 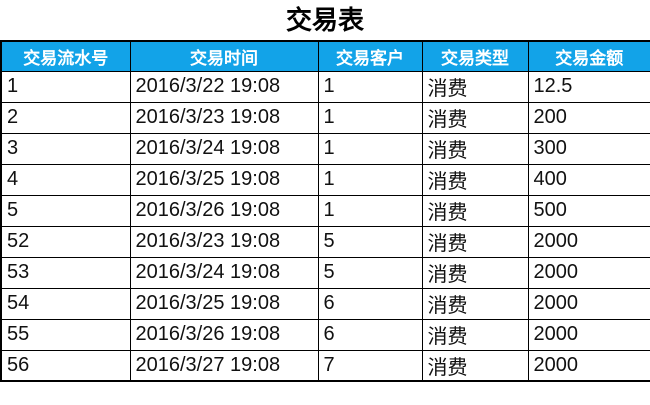 What do you see at coordinates (65, 179) in the screenshot?
I see `cell-serial: 4` at bounding box center [65, 179].